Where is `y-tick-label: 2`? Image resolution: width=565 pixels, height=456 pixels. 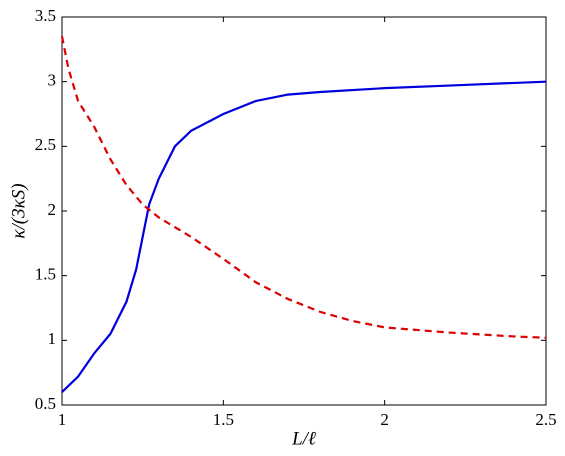 y-tick-label: 2 is located at coordinates (52, 209).